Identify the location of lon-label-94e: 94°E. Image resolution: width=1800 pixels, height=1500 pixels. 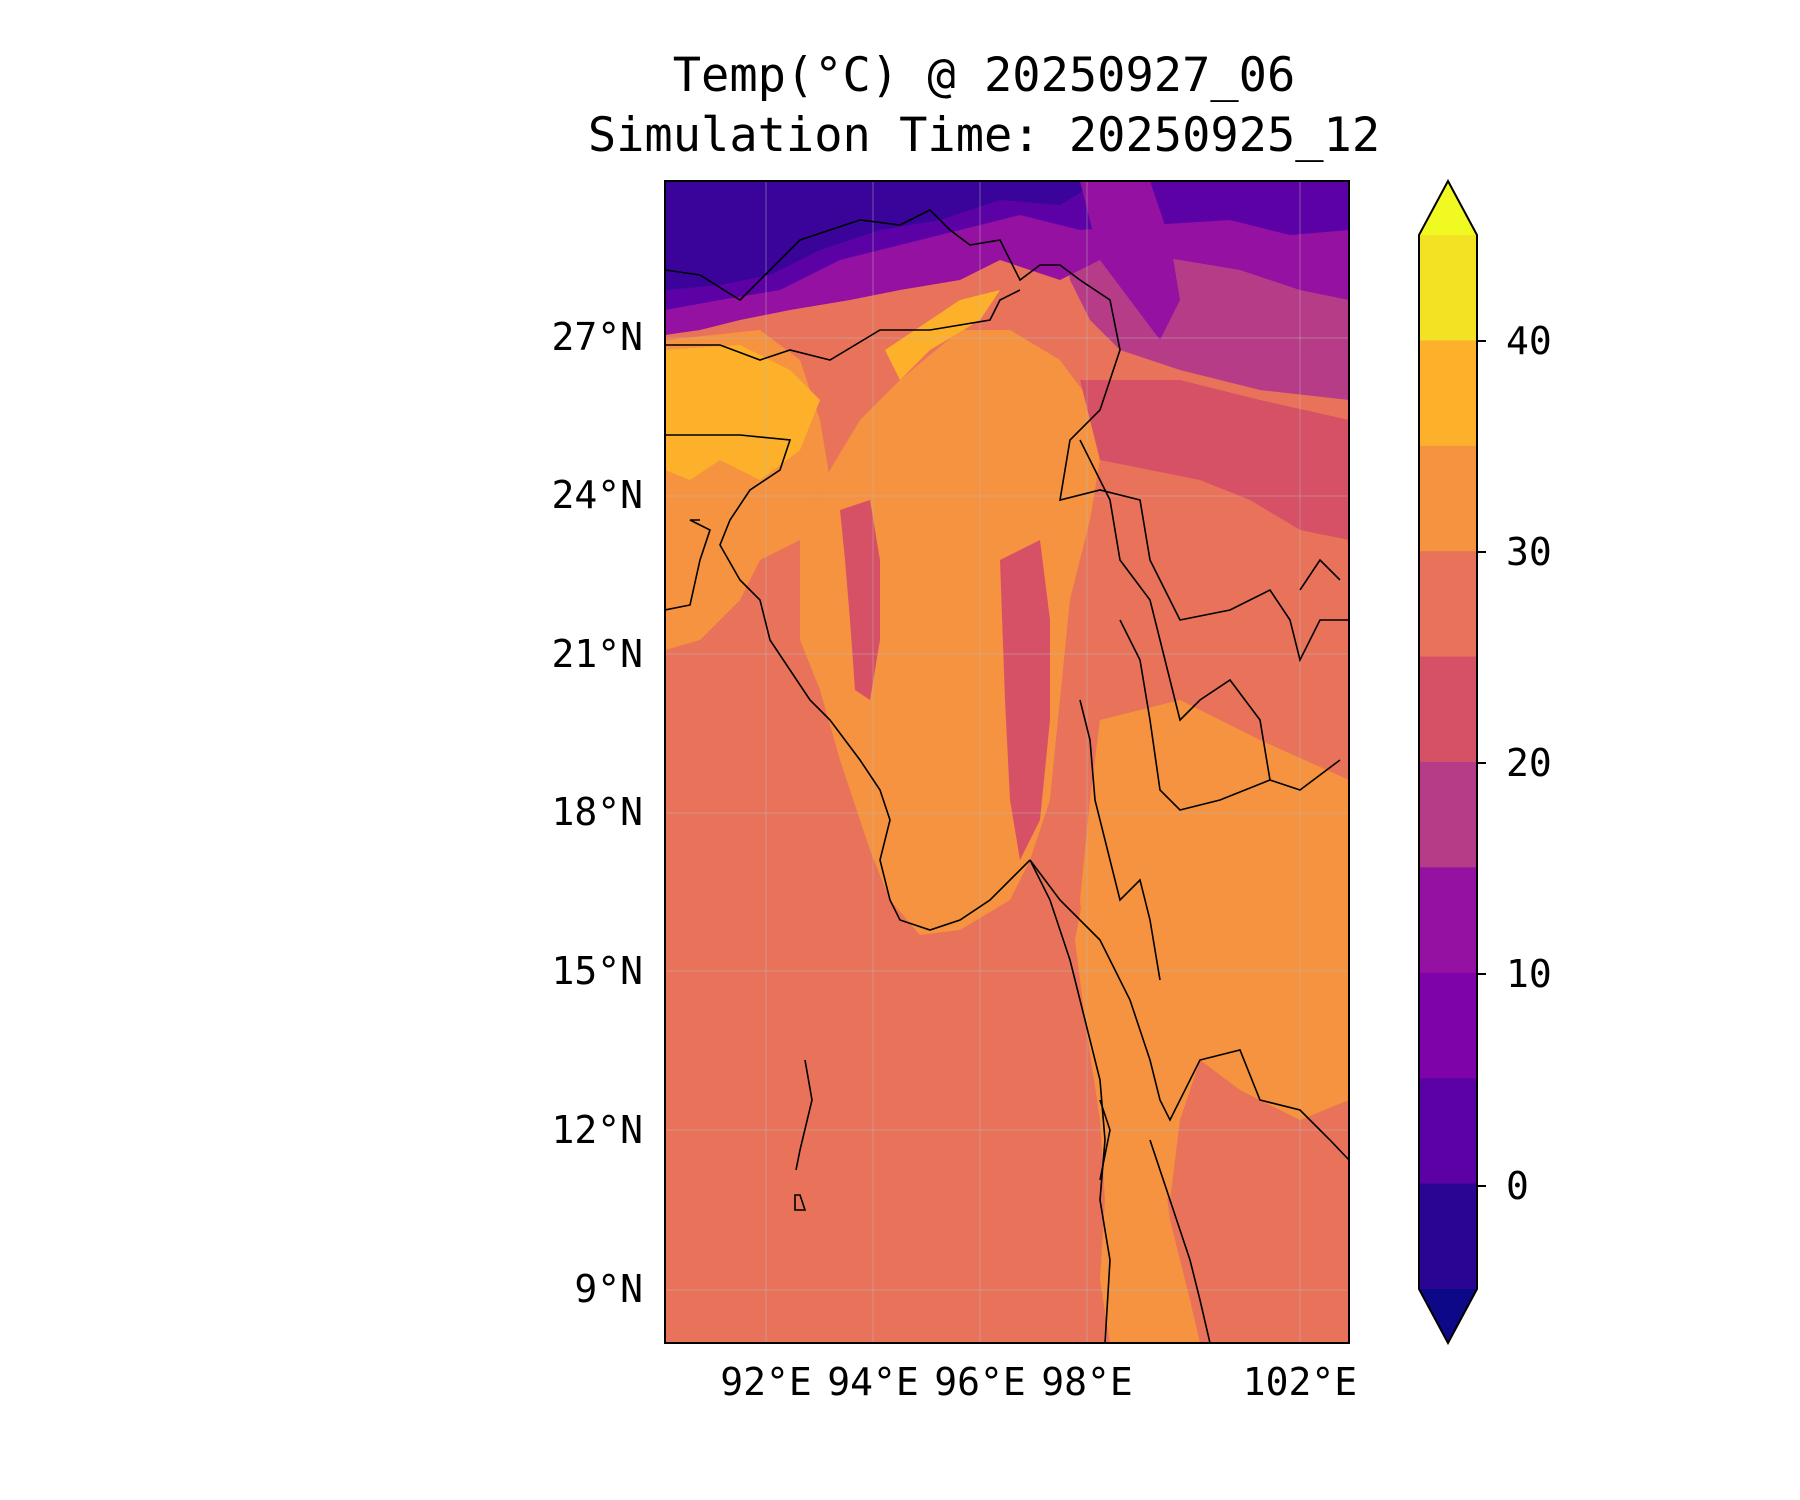
(873, 1382).